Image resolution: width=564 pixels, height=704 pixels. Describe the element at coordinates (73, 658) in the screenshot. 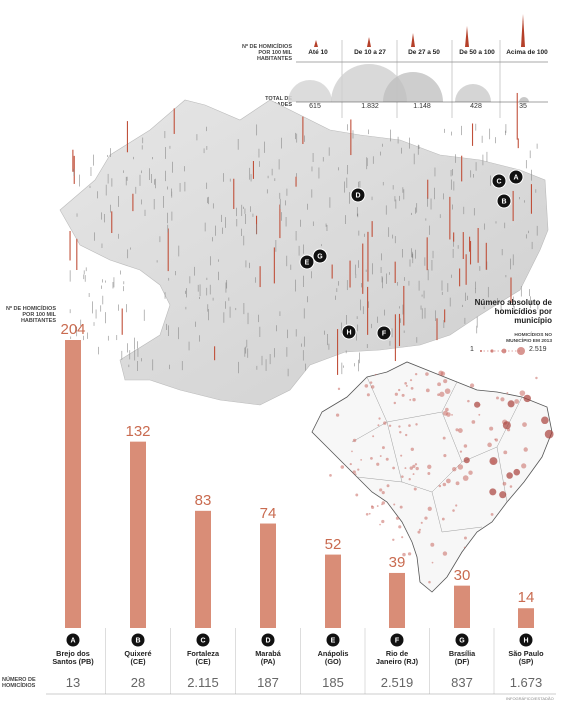

I see `category-label: Brejo dos Santos (PB)` at that location.